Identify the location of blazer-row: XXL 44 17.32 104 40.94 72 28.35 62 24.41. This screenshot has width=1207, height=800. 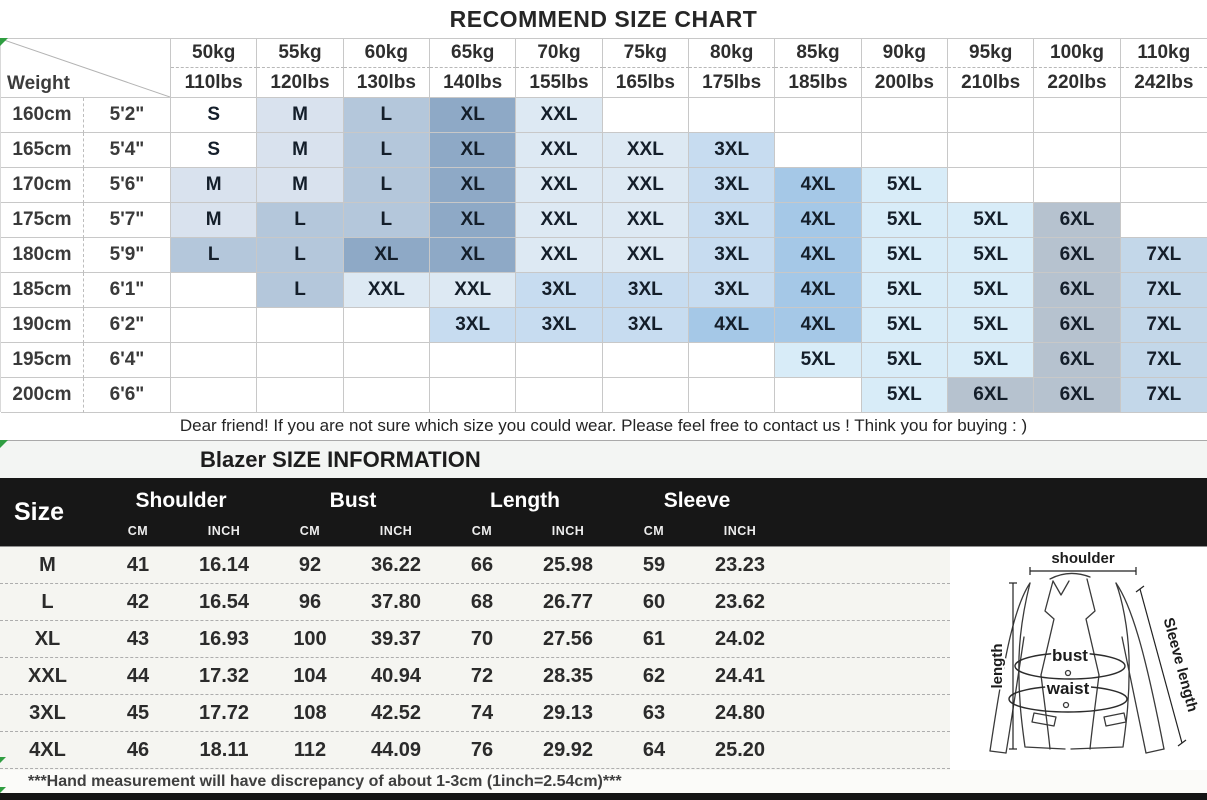
(475, 676).